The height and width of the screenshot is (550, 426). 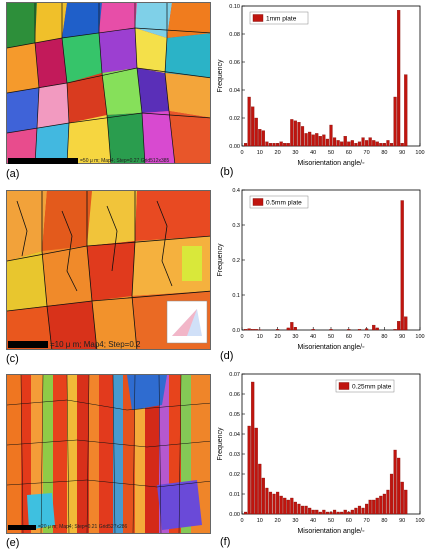 I want to click on x-tick-label: 70, so click(x=367, y=337).